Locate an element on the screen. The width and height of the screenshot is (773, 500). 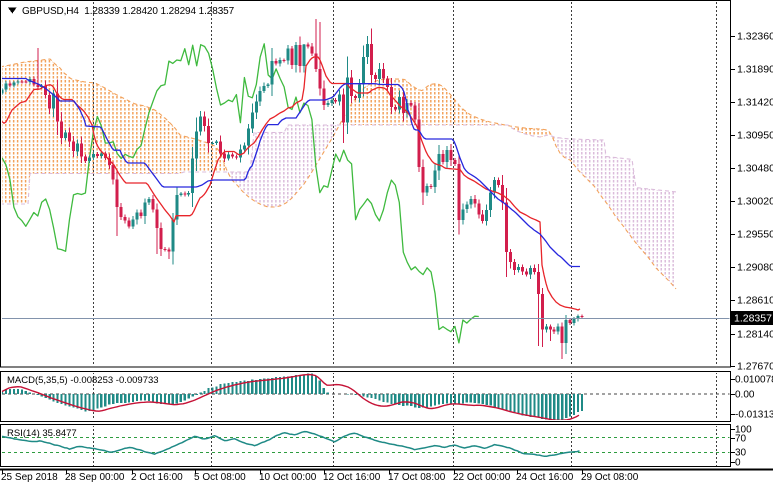
svg-text: 1.28357 is located at coordinates (753, 319).